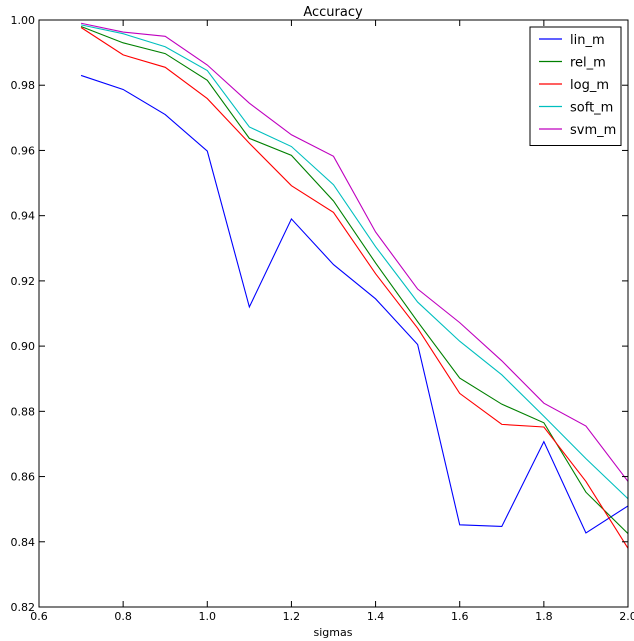 The width and height of the screenshot is (634, 641). I want to click on legend-label-svm_m: svm_m, so click(593, 130).